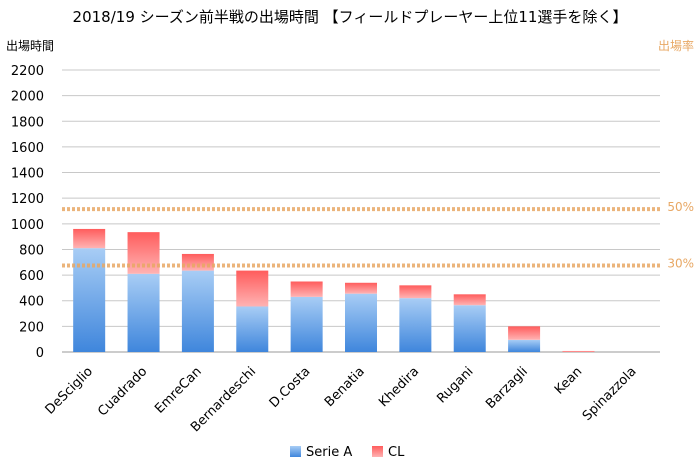  I want to click on y-tick-label: 800, so click(31, 250).